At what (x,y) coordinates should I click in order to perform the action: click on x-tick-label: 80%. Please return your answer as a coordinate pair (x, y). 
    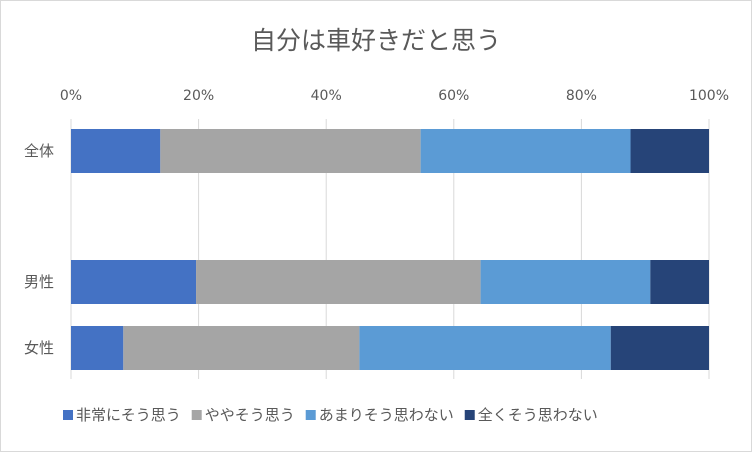
    Looking at the image, I should click on (581, 96).